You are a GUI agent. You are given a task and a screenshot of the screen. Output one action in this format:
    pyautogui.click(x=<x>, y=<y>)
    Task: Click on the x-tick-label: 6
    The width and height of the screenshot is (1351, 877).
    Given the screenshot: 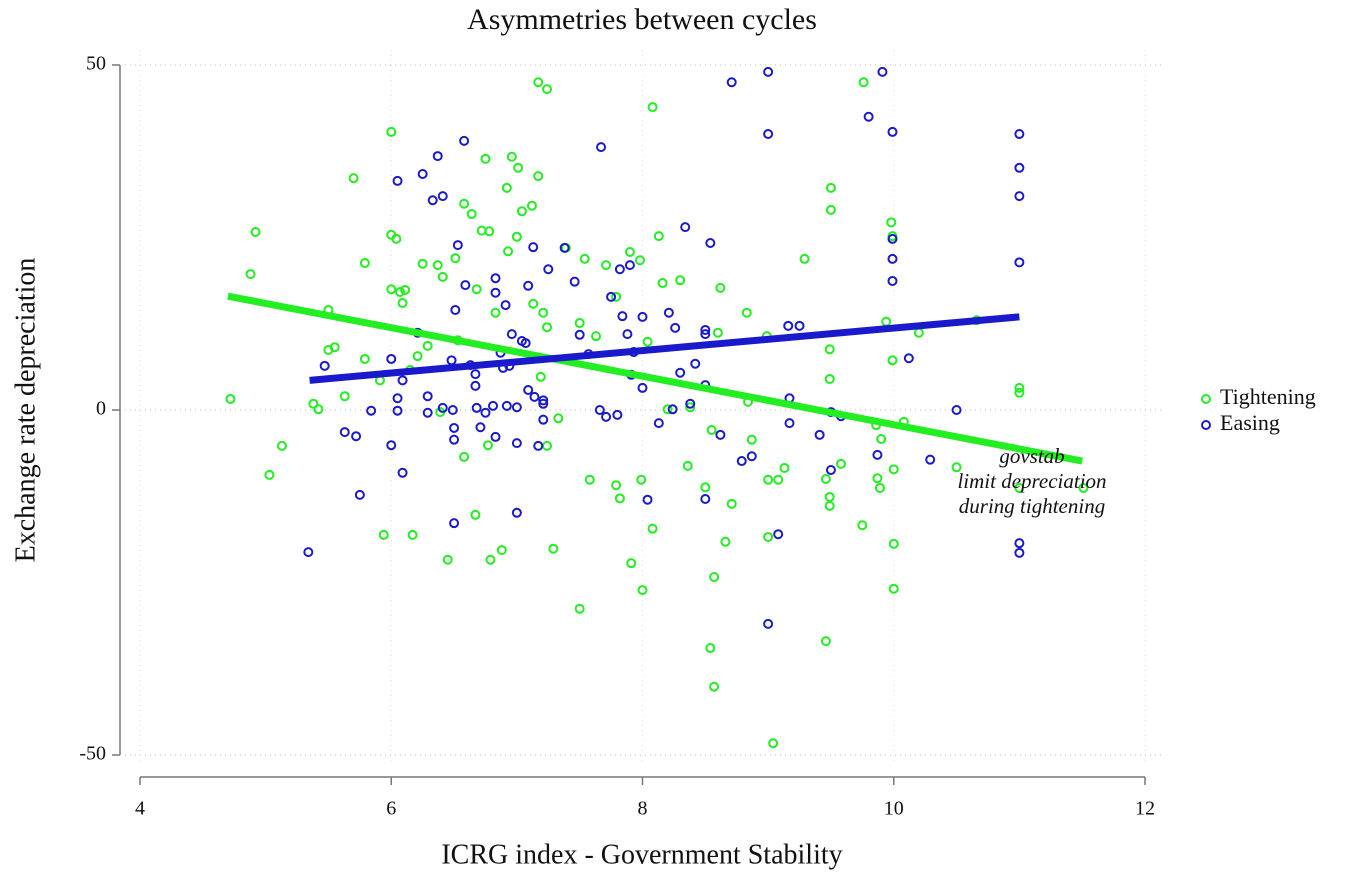 What is the action you would take?
    pyautogui.click(x=391, y=809)
    